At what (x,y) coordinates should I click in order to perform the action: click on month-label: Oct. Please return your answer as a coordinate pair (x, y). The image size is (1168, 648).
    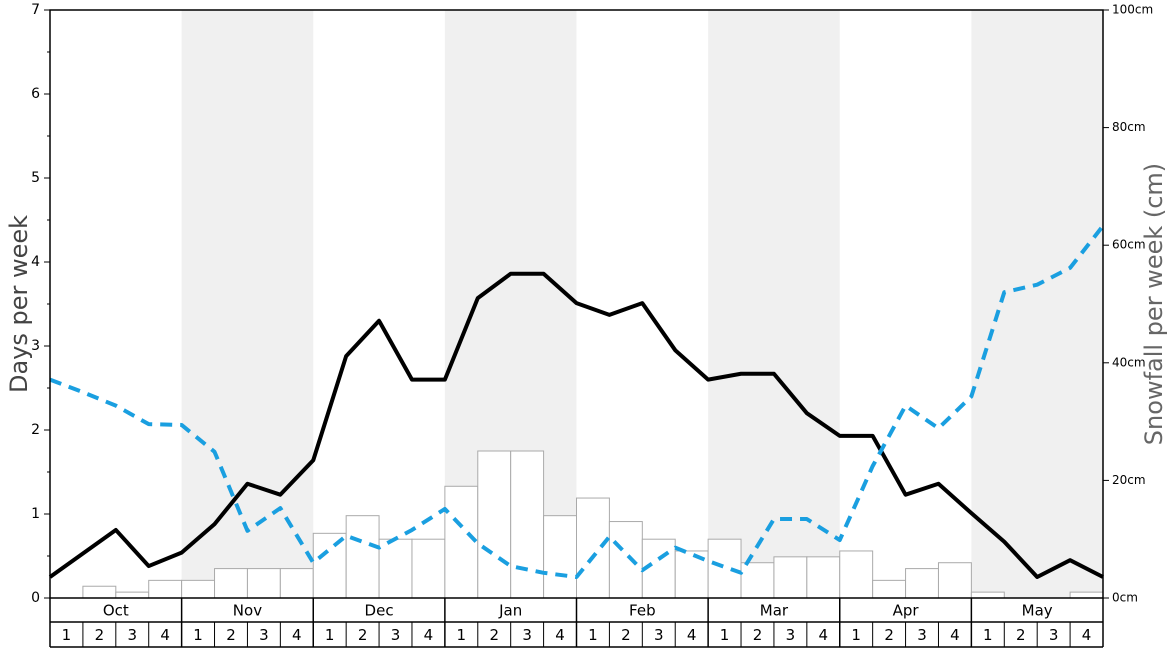
    Looking at the image, I should click on (116, 611).